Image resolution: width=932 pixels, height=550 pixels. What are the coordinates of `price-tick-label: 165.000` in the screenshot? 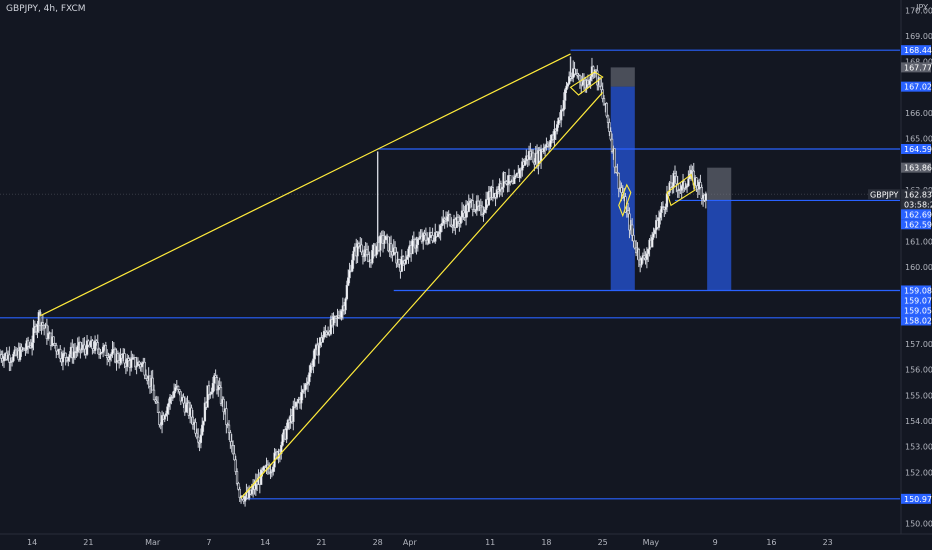 It's located at (918, 139).